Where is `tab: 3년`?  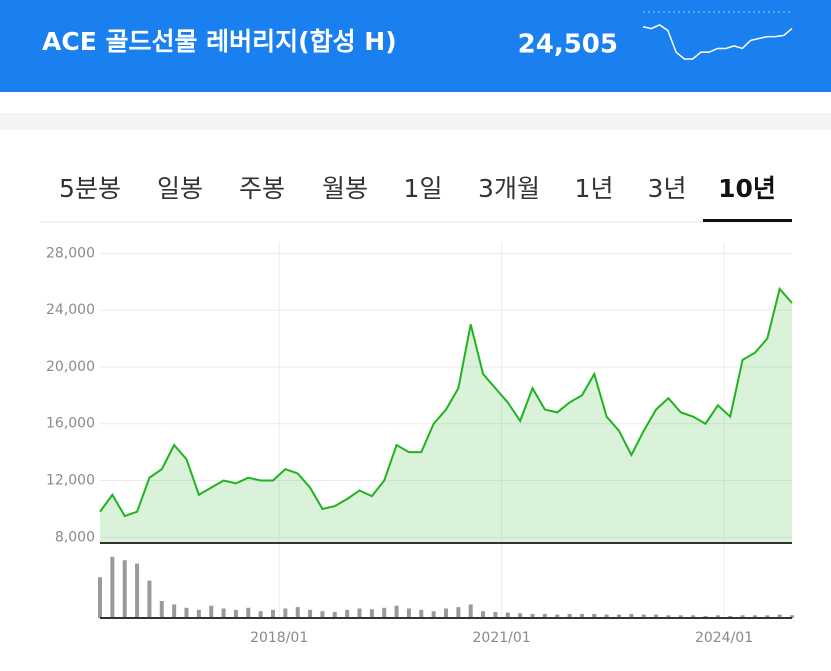 tab: 3년 is located at coordinates (667, 188).